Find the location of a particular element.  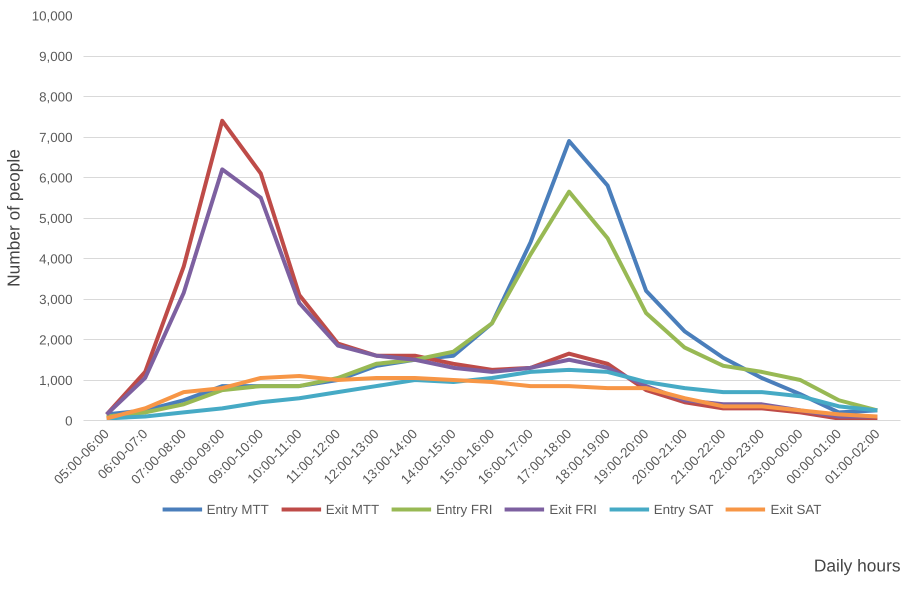

legend-label: Exit FRI is located at coordinates (573, 509).